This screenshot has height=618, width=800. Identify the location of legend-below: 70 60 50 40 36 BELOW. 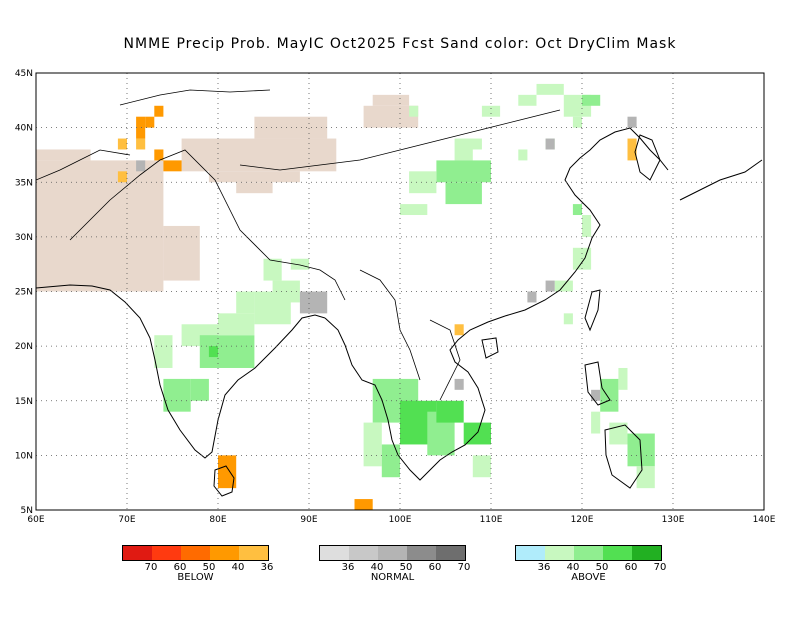
(198, 564).